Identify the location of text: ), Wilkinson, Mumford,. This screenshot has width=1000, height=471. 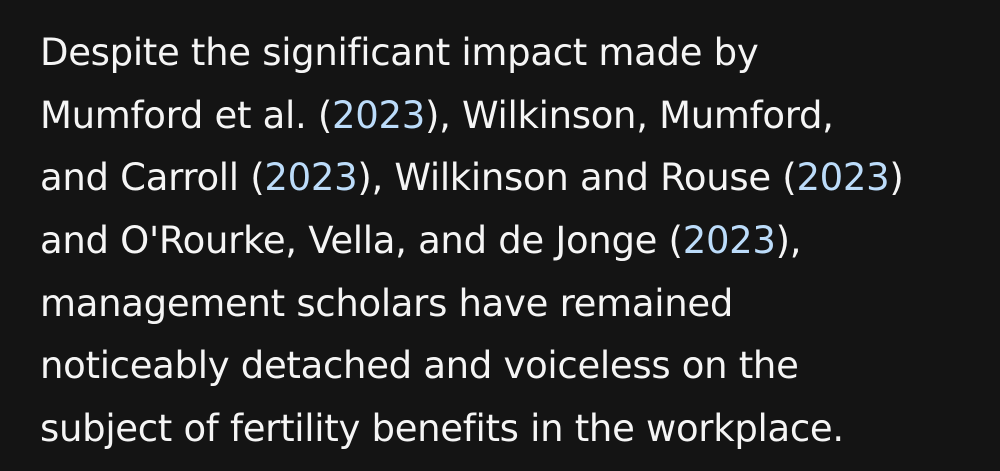
(629, 115).